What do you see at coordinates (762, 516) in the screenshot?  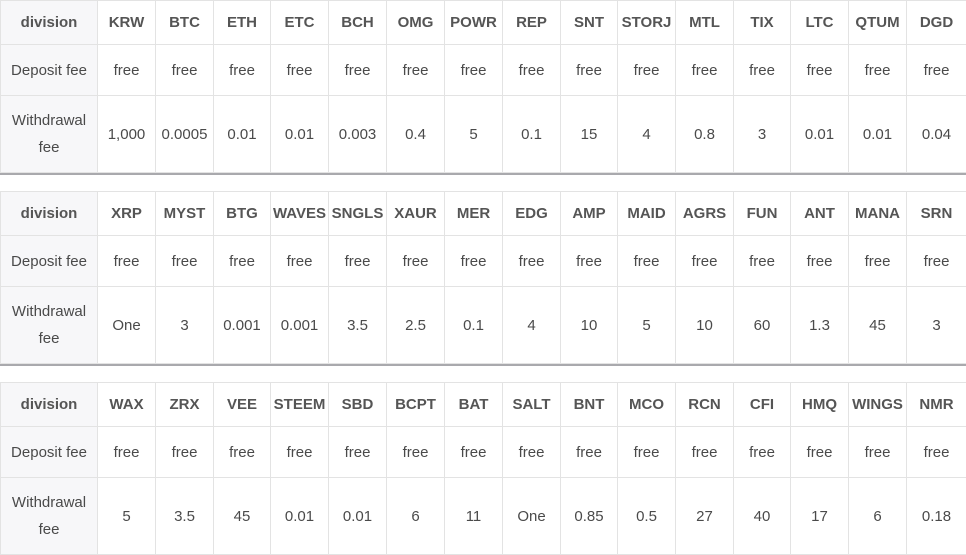 I see `withdrawal-fee-cell: 40` at bounding box center [762, 516].